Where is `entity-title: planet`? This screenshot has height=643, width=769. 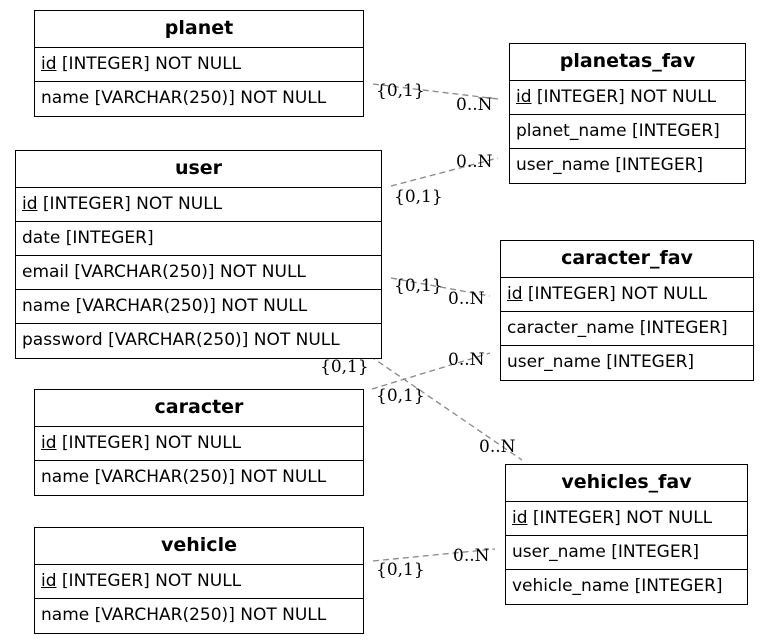 entity-title: planet is located at coordinates (199, 29).